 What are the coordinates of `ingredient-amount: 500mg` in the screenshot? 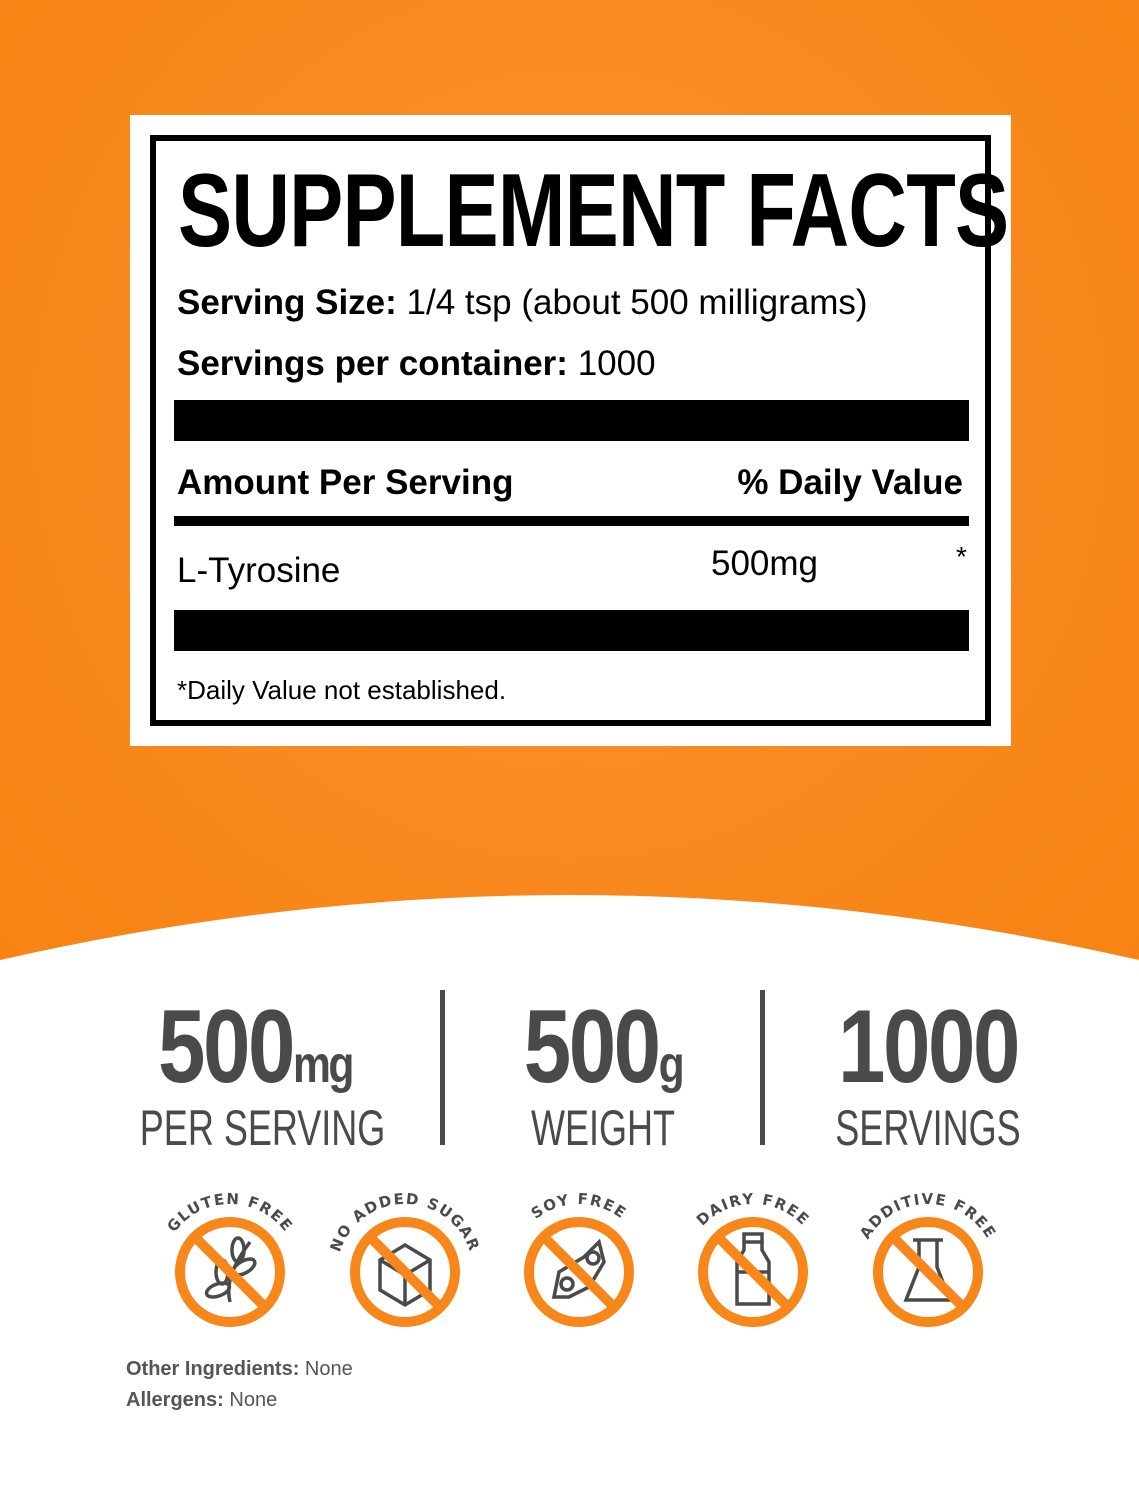 It's located at (765, 563).